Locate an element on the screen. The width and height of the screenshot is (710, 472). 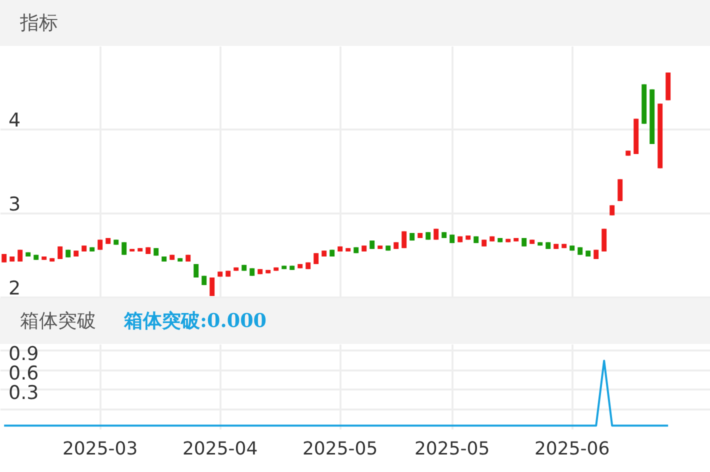
y-tick-label: 0.6 is located at coordinates (23, 373).